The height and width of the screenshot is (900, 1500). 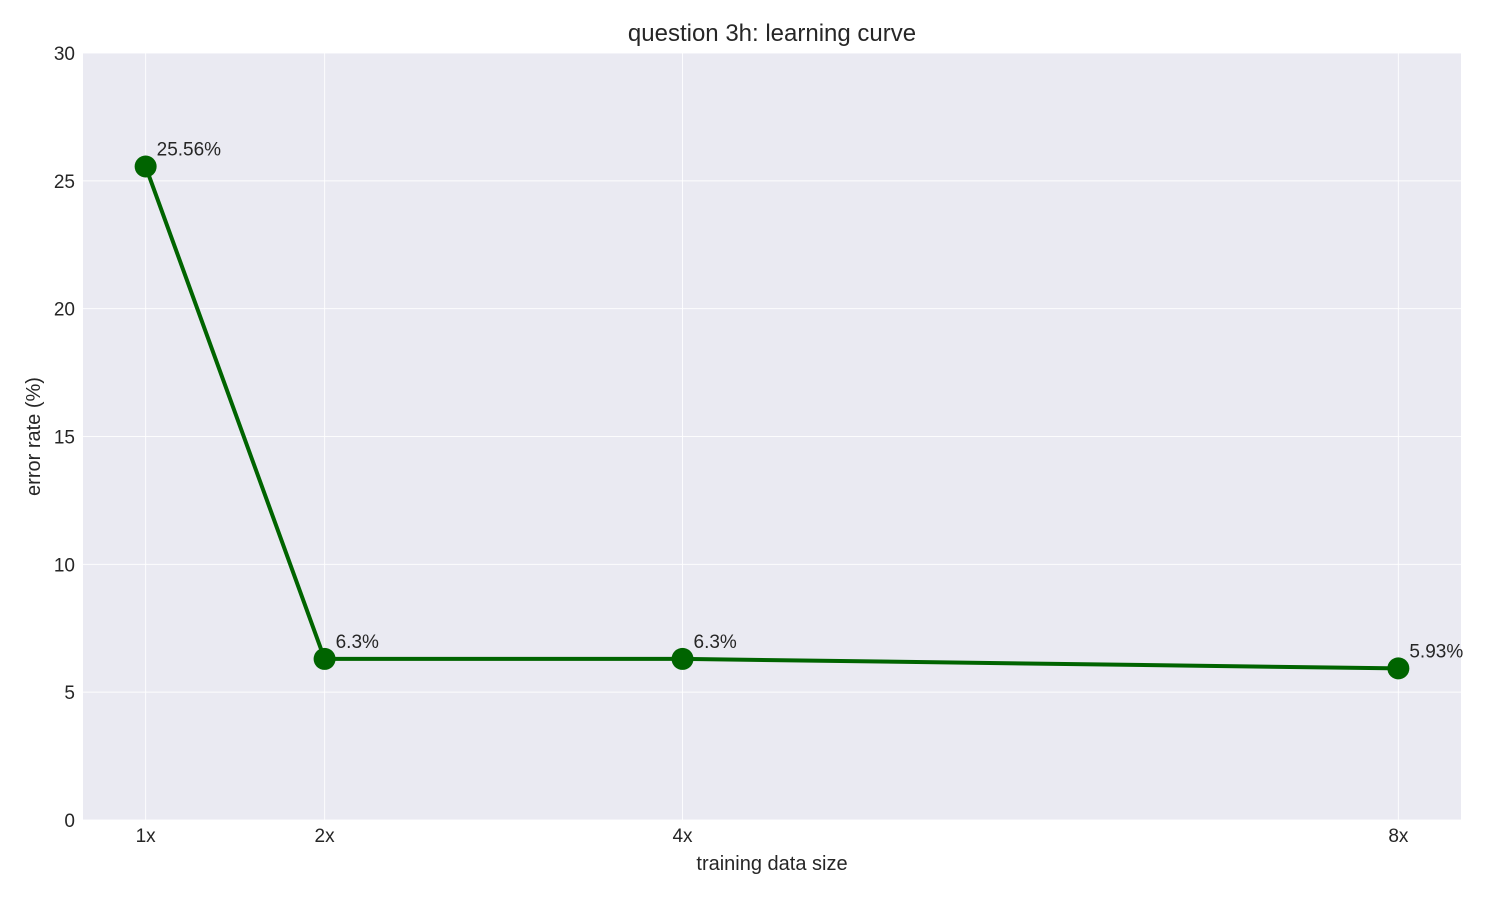 I want to click on y-tick-label: 15, so click(x=64, y=438).